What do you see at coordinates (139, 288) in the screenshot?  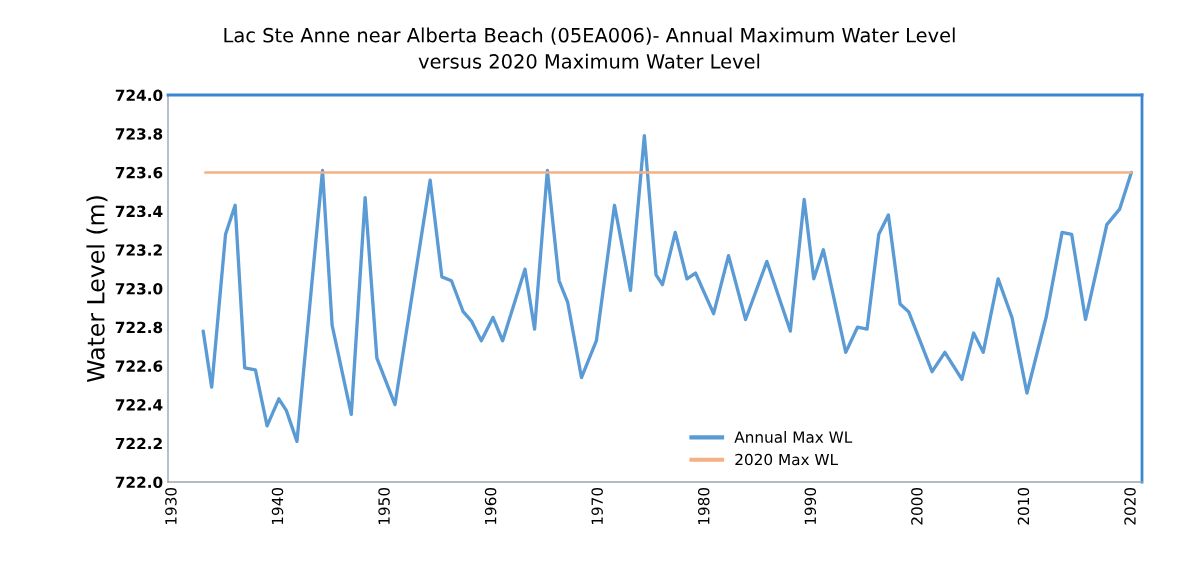 I see `y-tick-label: 723.0` at bounding box center [139, 288].